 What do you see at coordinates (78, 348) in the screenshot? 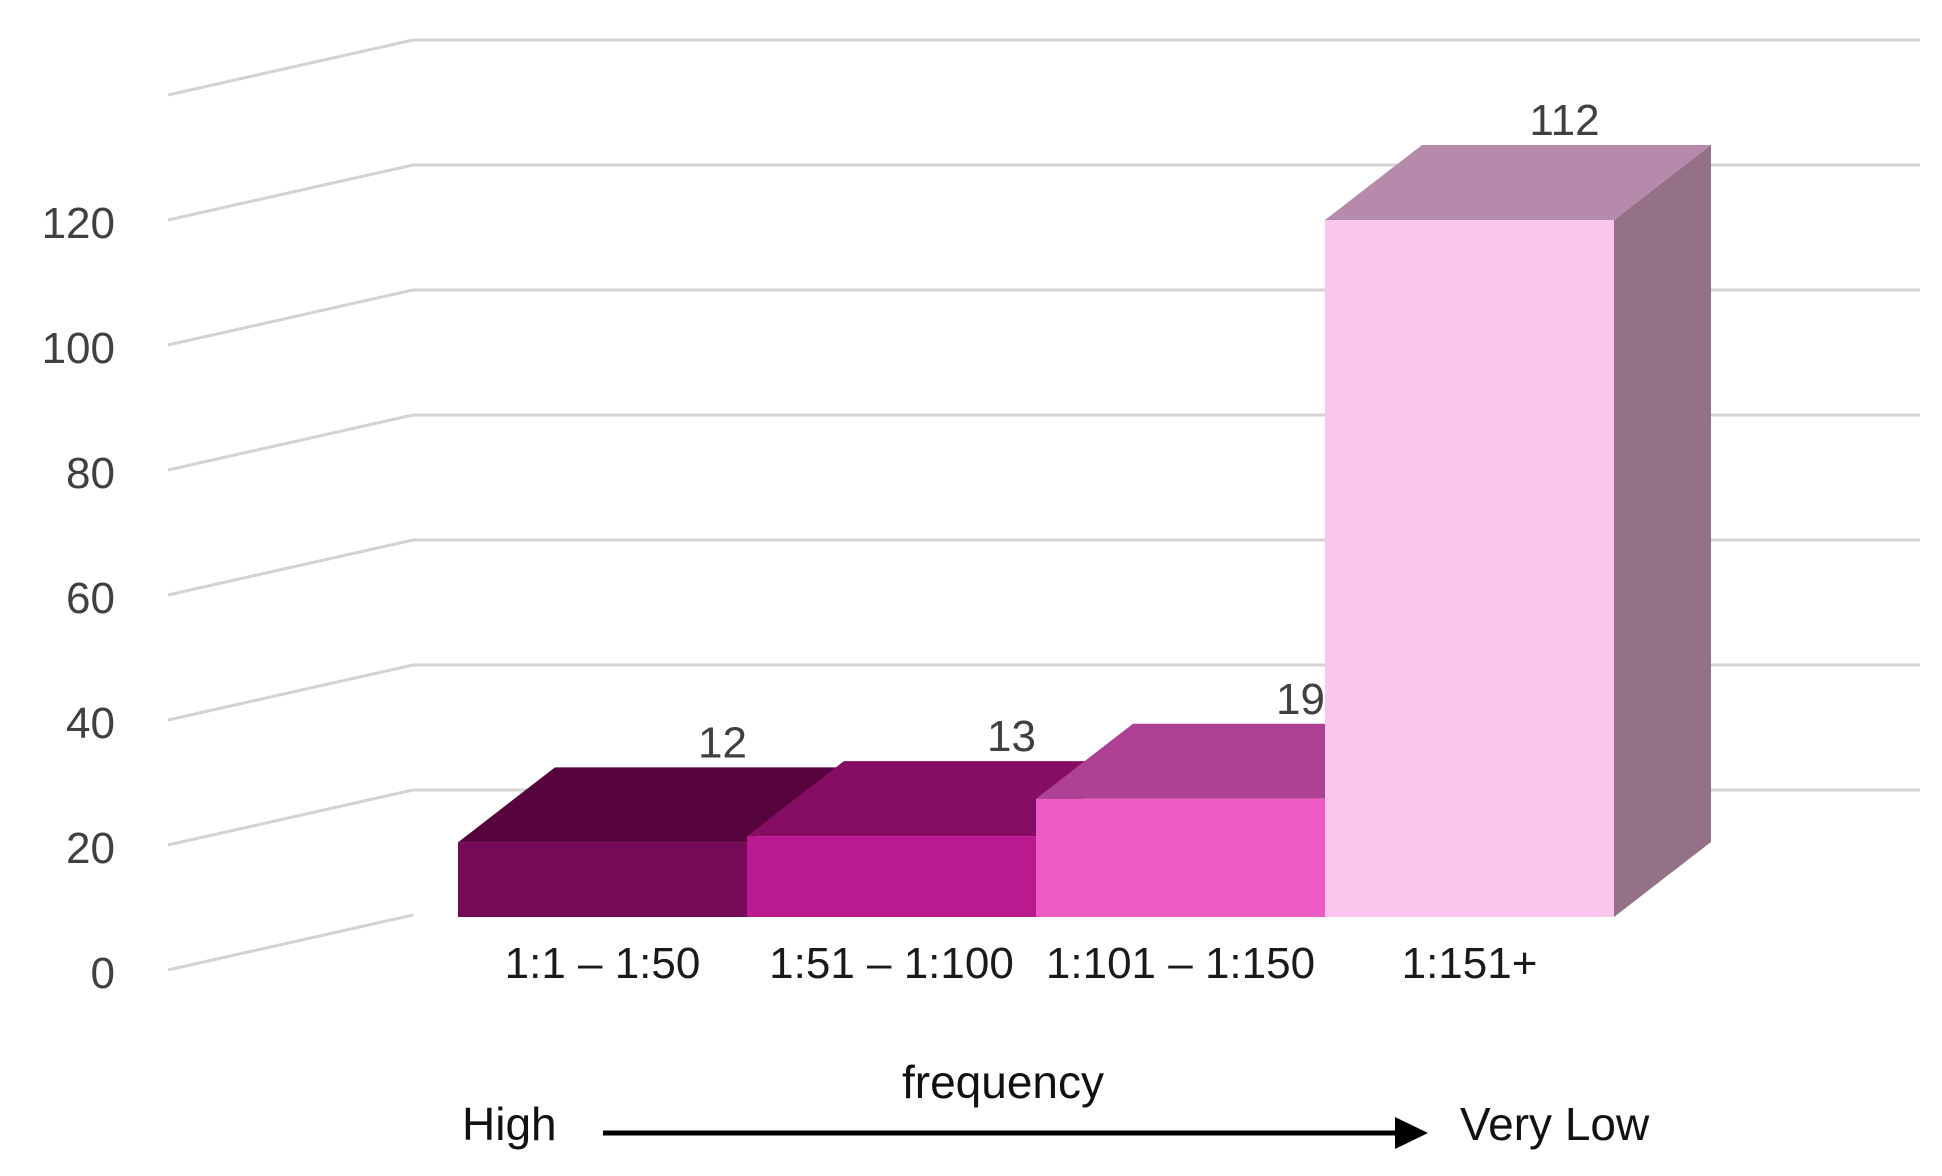
I see `y-tick-label: 100` at bounding box center [78, 348].